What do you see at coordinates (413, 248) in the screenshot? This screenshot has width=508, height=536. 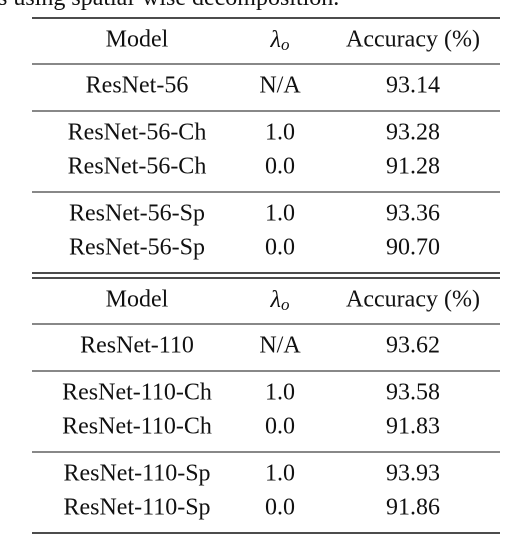 I see `cell: 90.70` at bounding box center [413, 248].